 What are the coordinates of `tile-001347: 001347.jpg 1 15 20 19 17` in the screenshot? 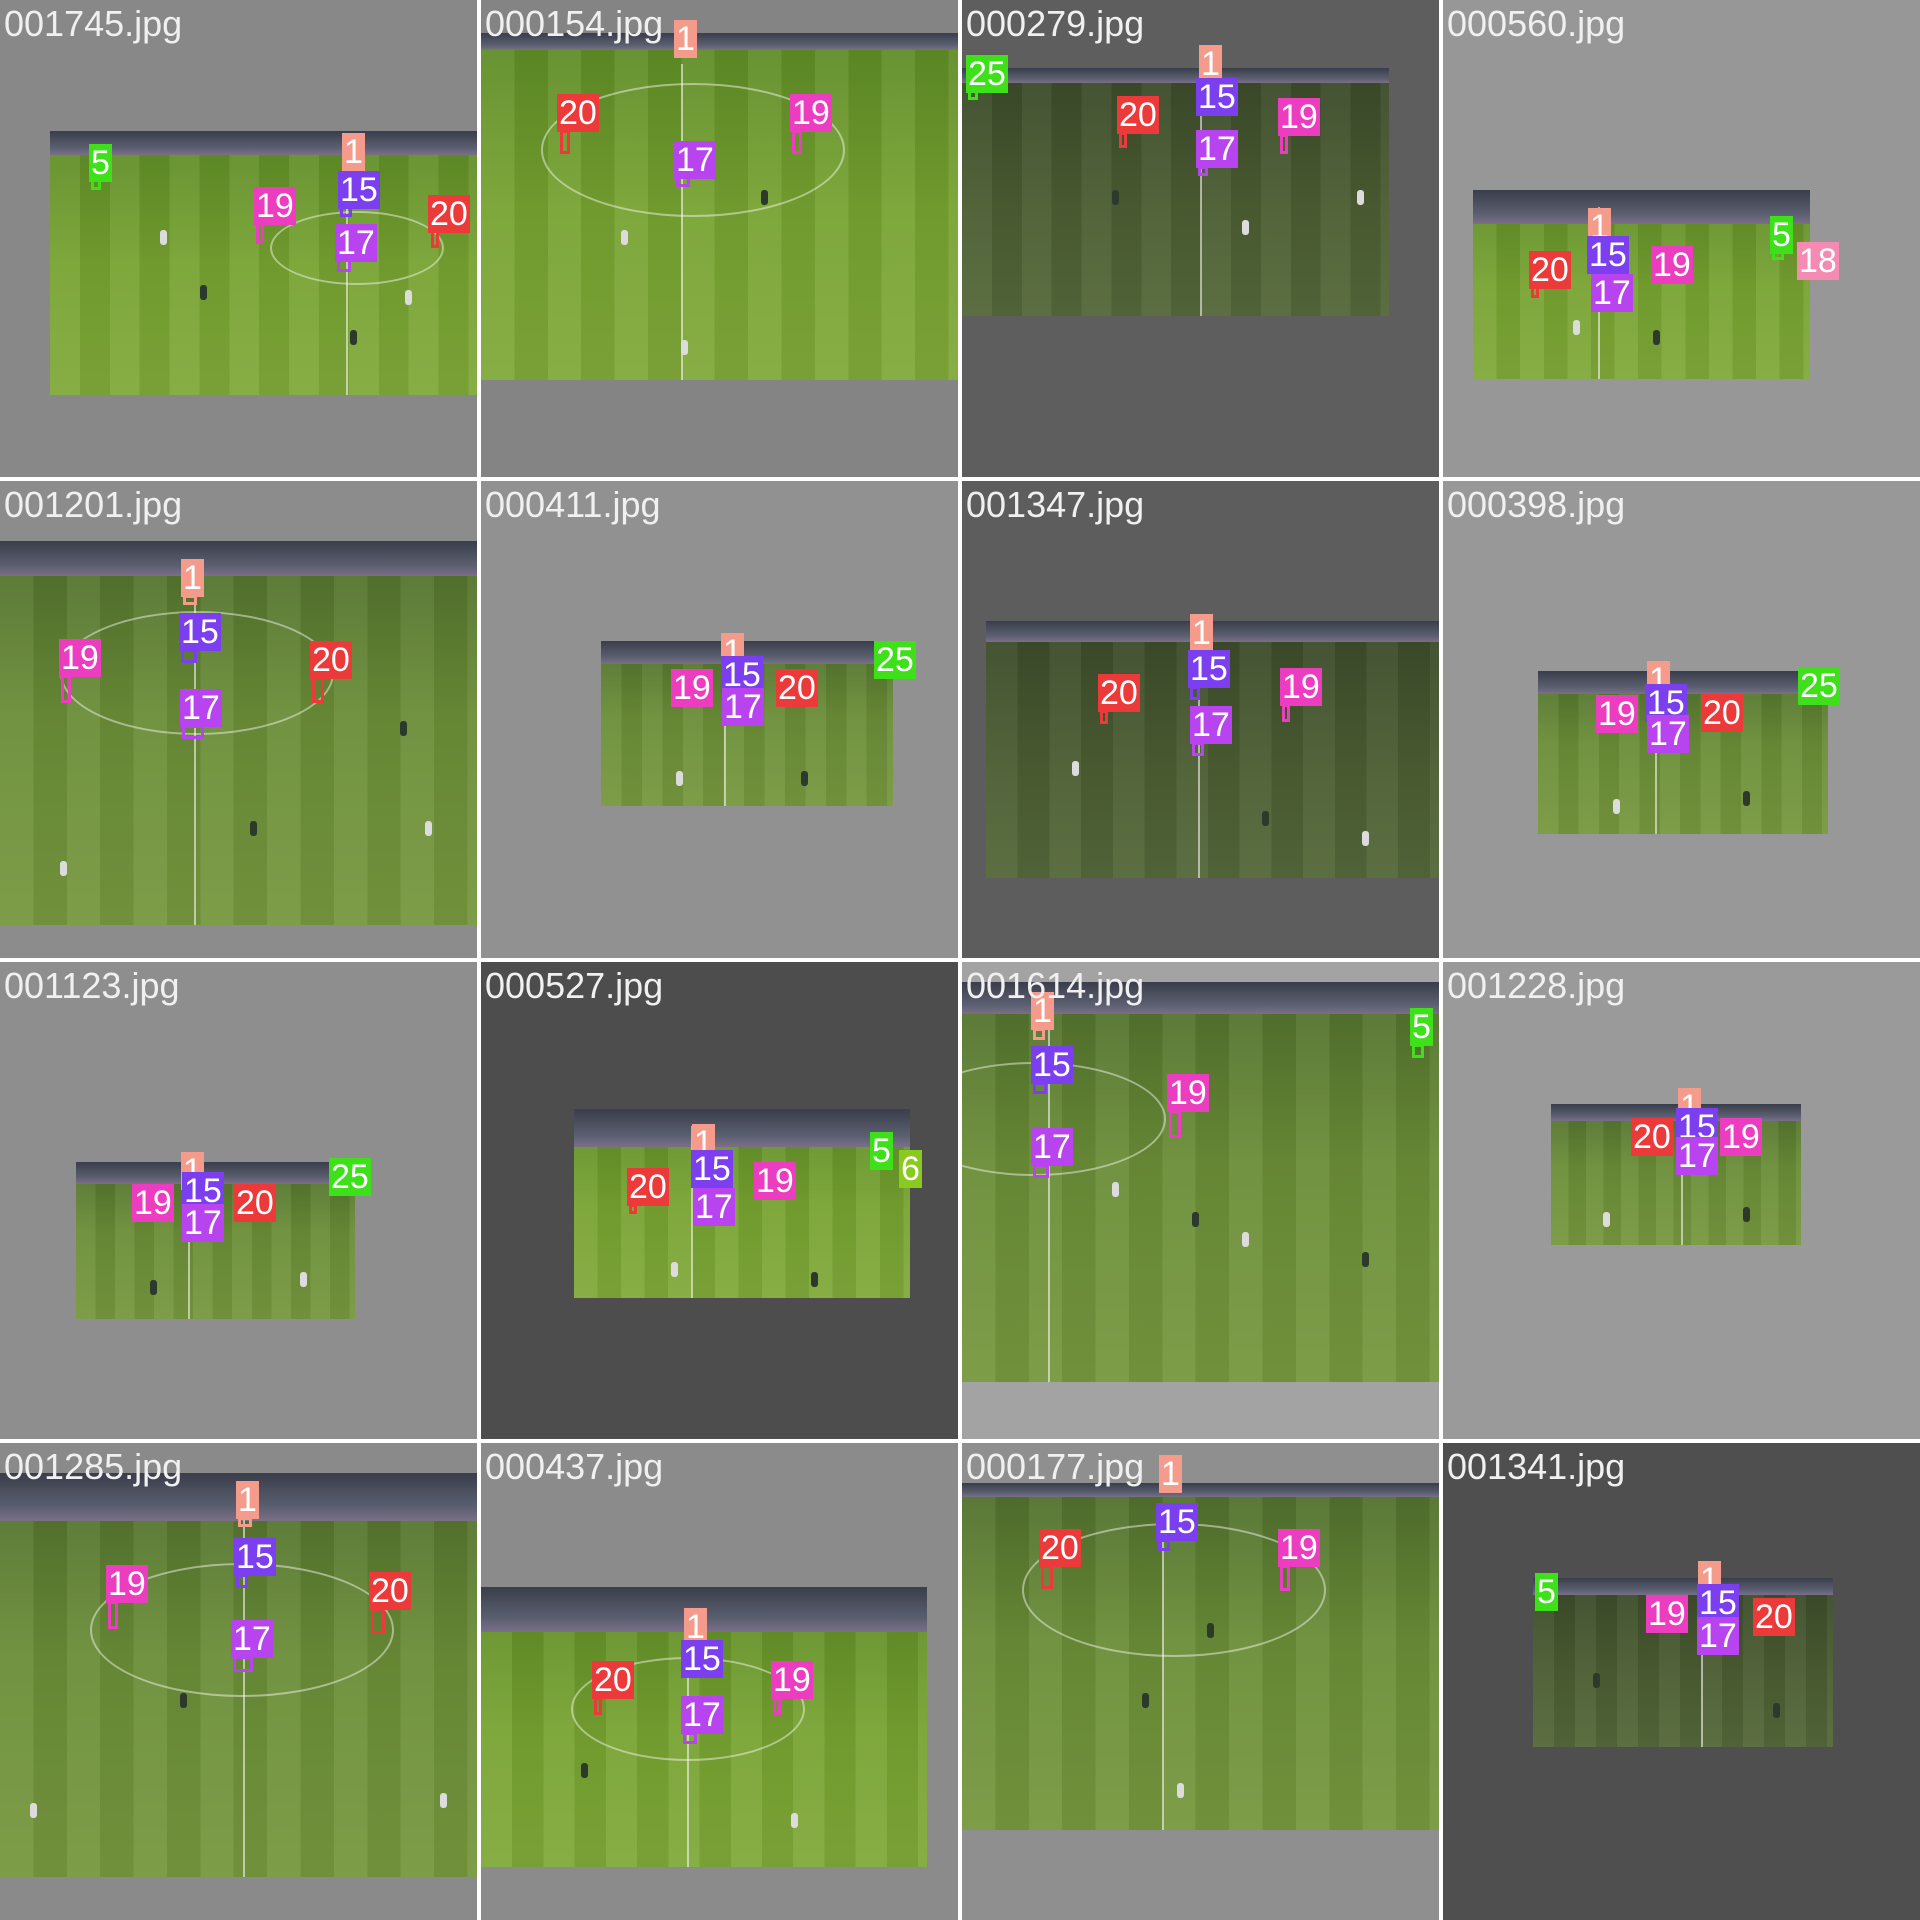 It's located at (1200, 719).